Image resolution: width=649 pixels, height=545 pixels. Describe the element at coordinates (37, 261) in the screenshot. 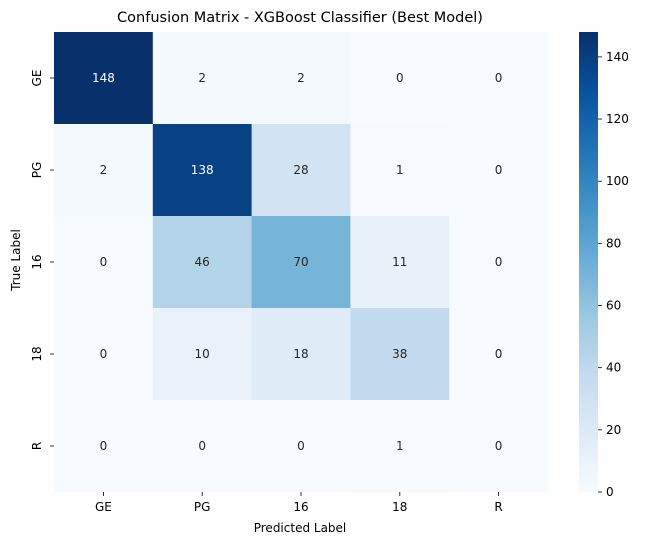

I see `y-tick-label: 16` at that location.